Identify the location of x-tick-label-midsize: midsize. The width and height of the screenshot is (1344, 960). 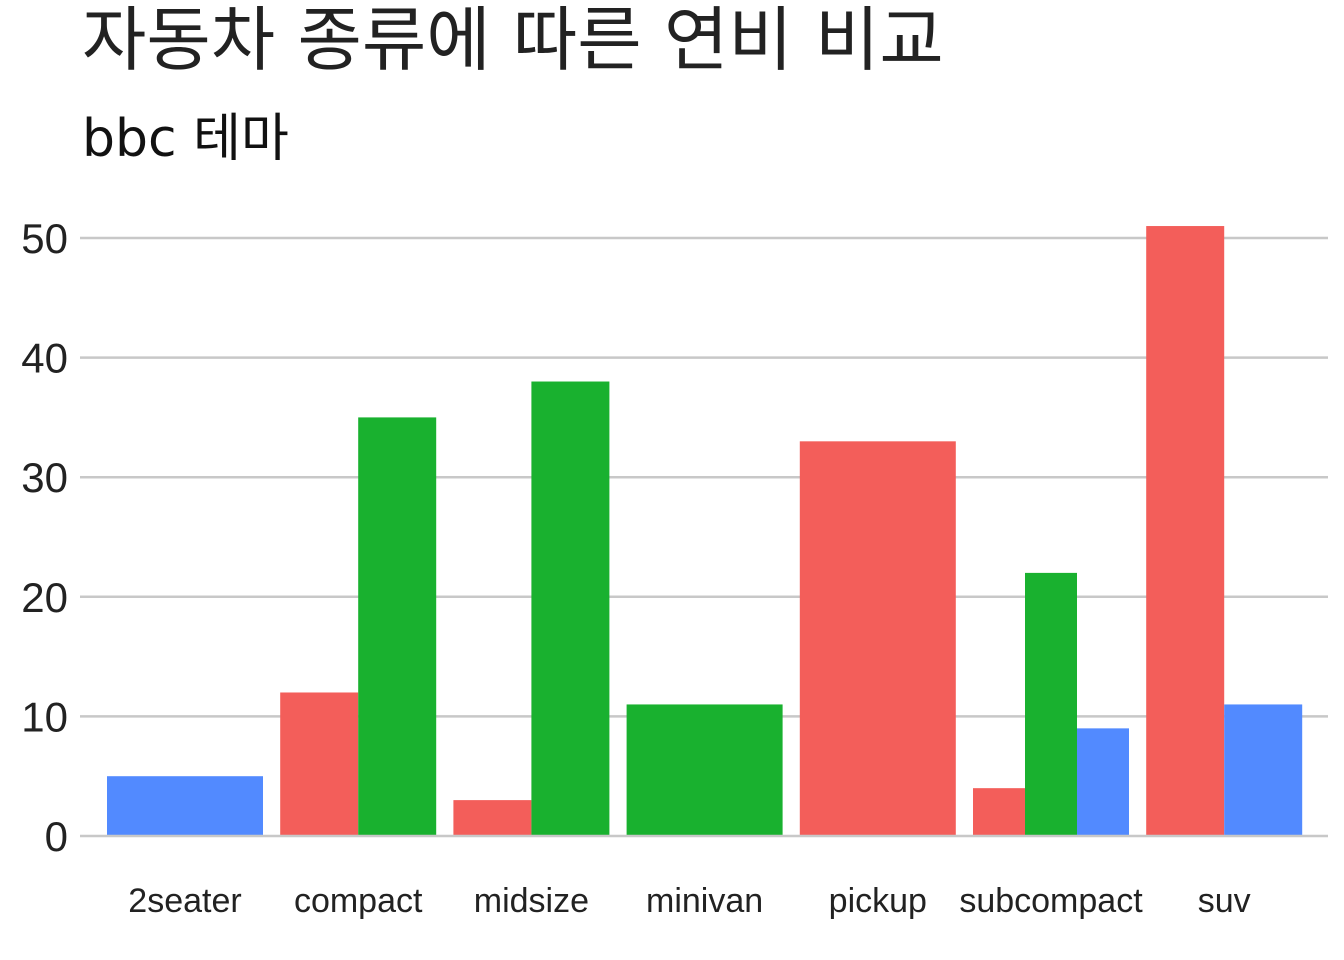
(531, 901).